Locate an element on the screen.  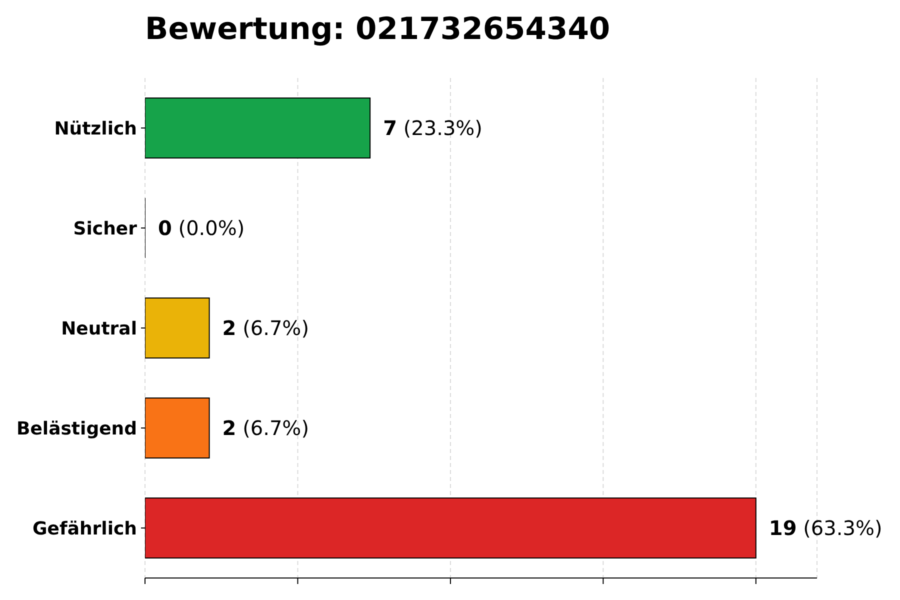
y-tick-label: Gefährlich is located at coordinates (84, 529).